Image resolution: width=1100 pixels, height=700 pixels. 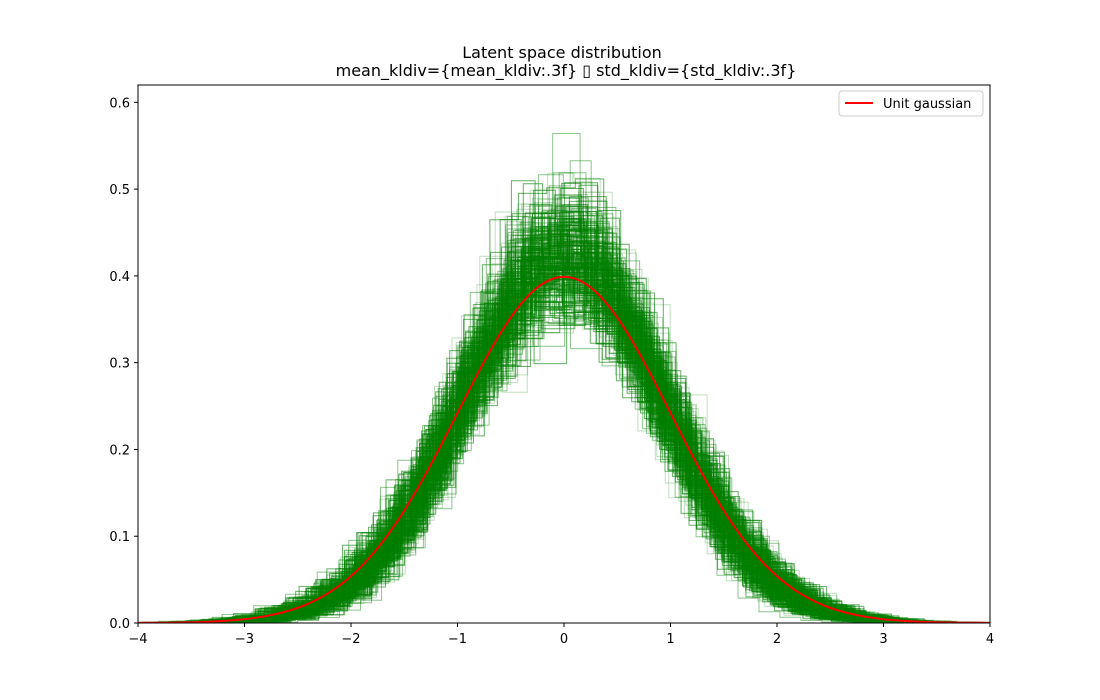 I want to click on legend-box, so click(x=911, y=103).